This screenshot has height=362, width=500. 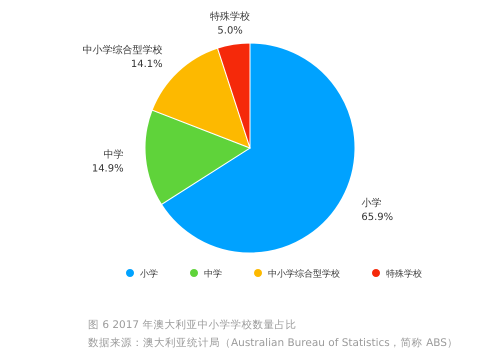 I want to click on legend-label: 特殊学校, so click(x=404, y=274).